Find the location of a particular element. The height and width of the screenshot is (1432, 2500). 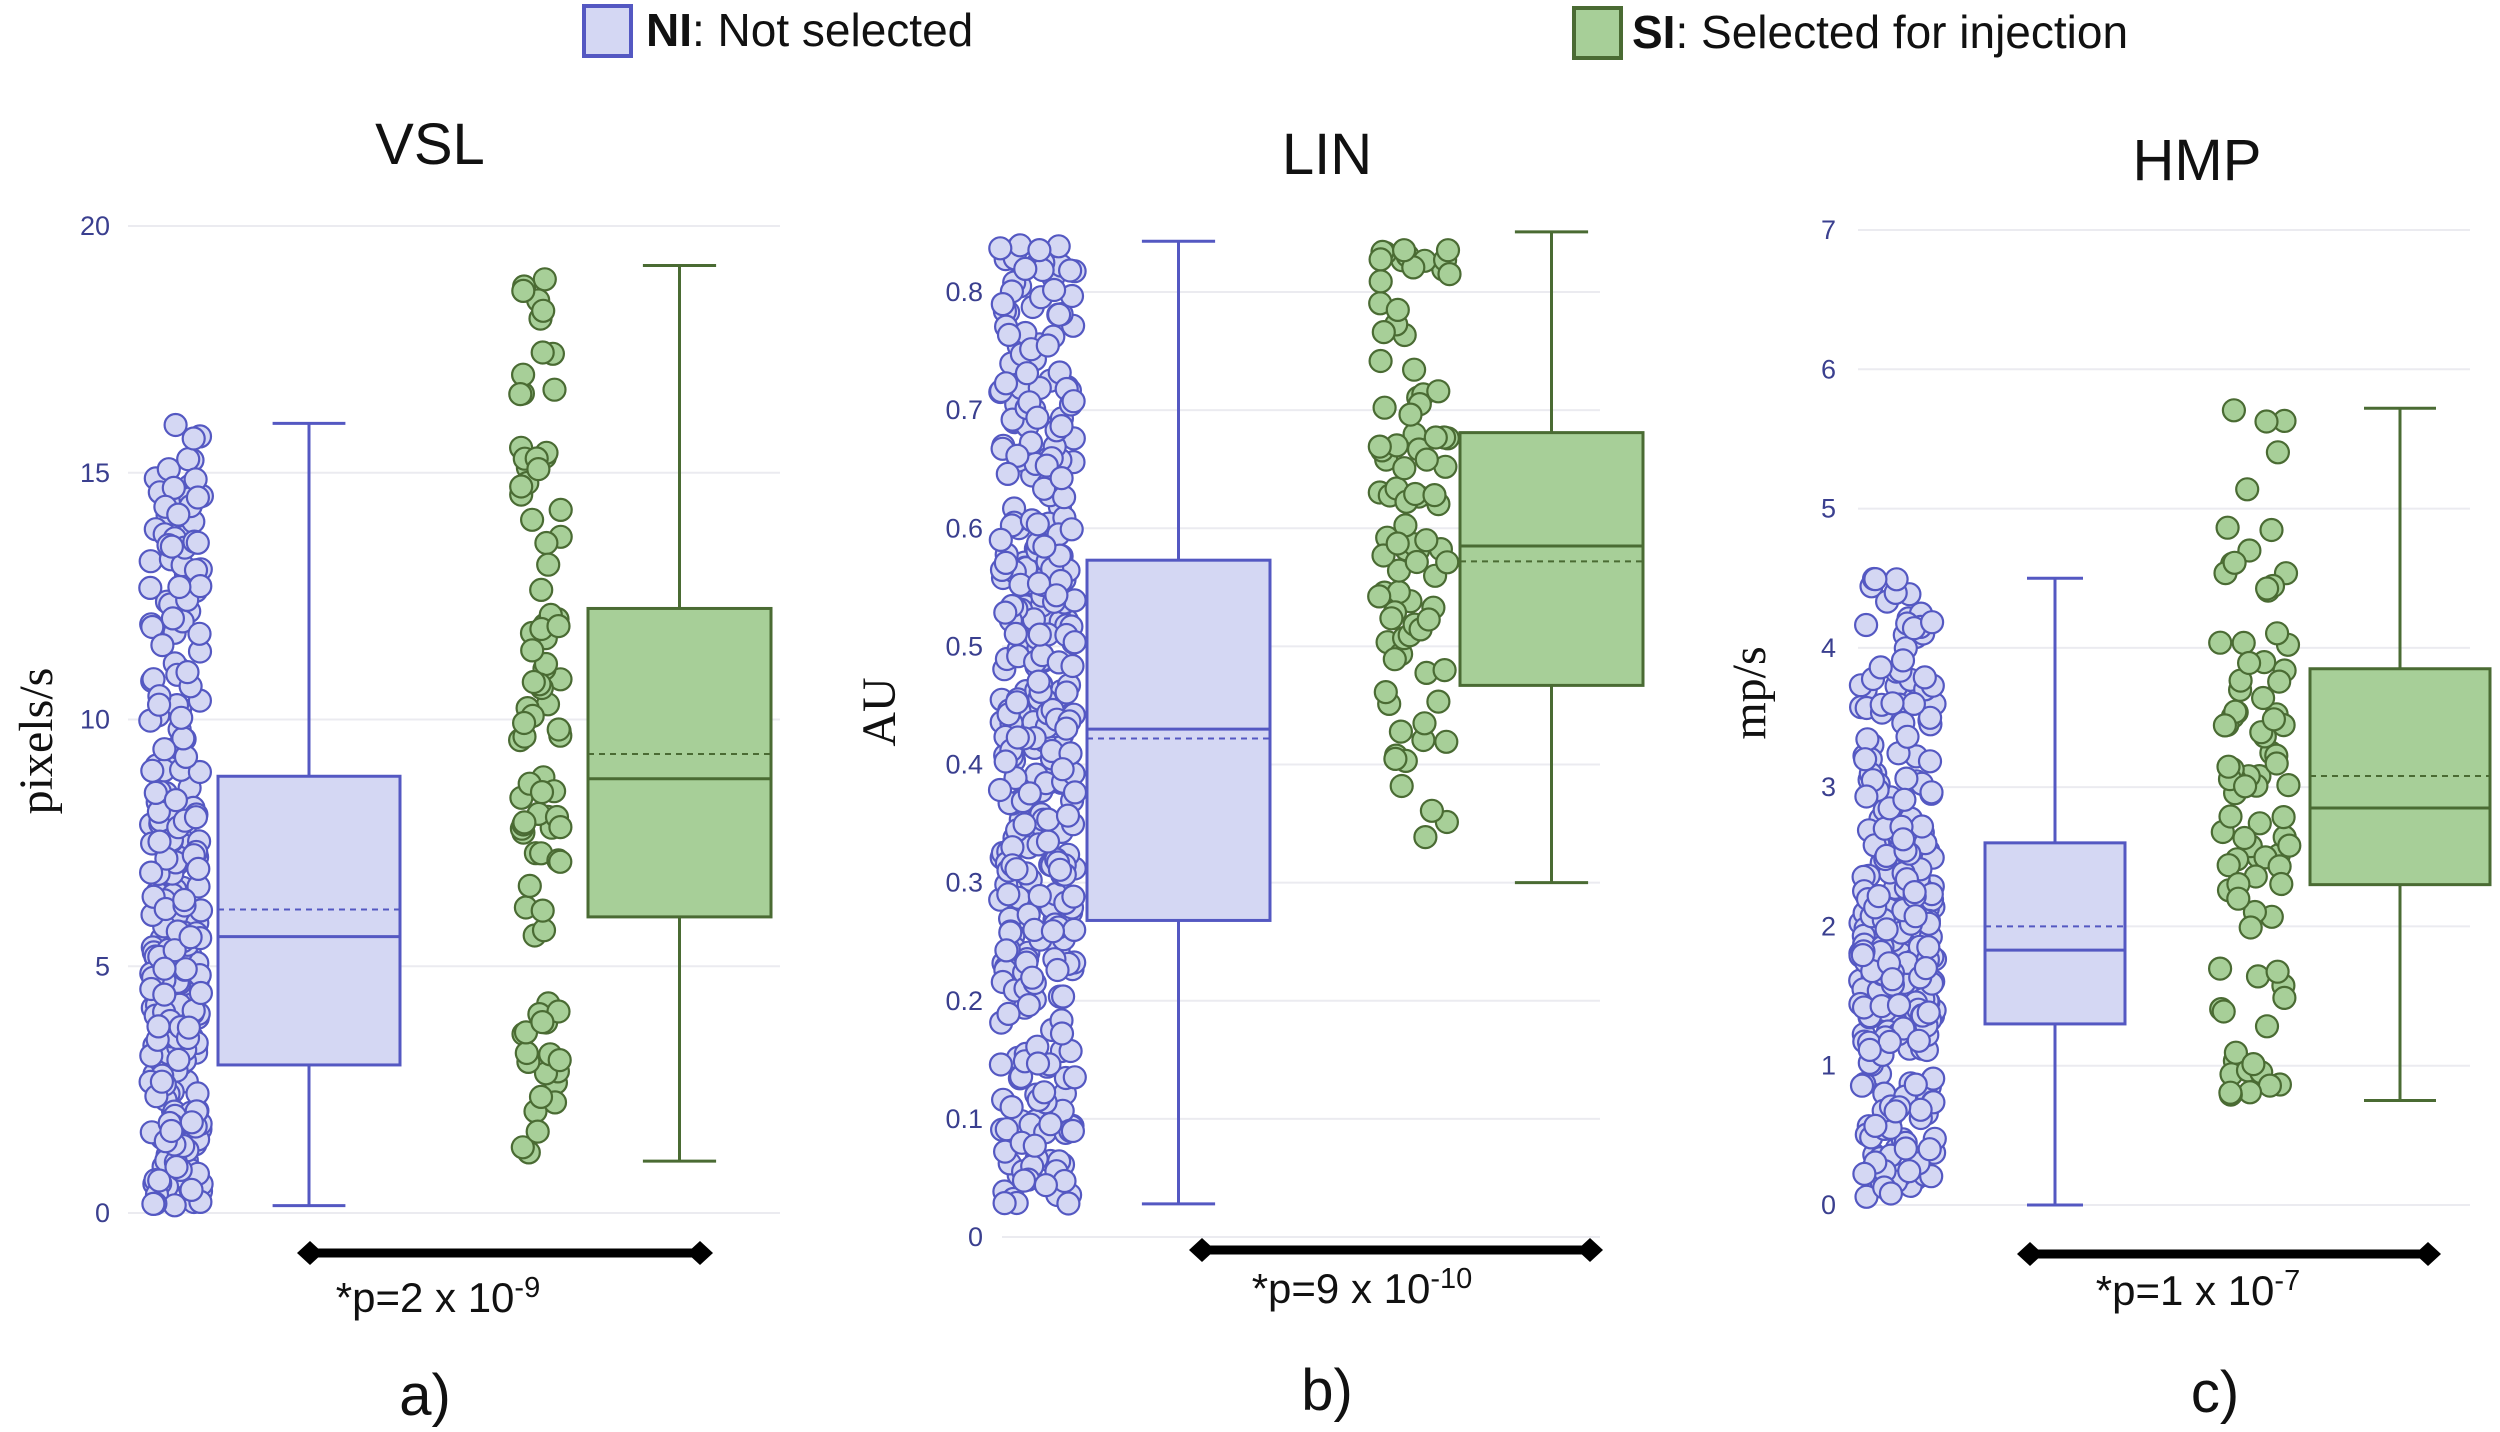

significance-marker-right is located at coordinates (700, 1253).